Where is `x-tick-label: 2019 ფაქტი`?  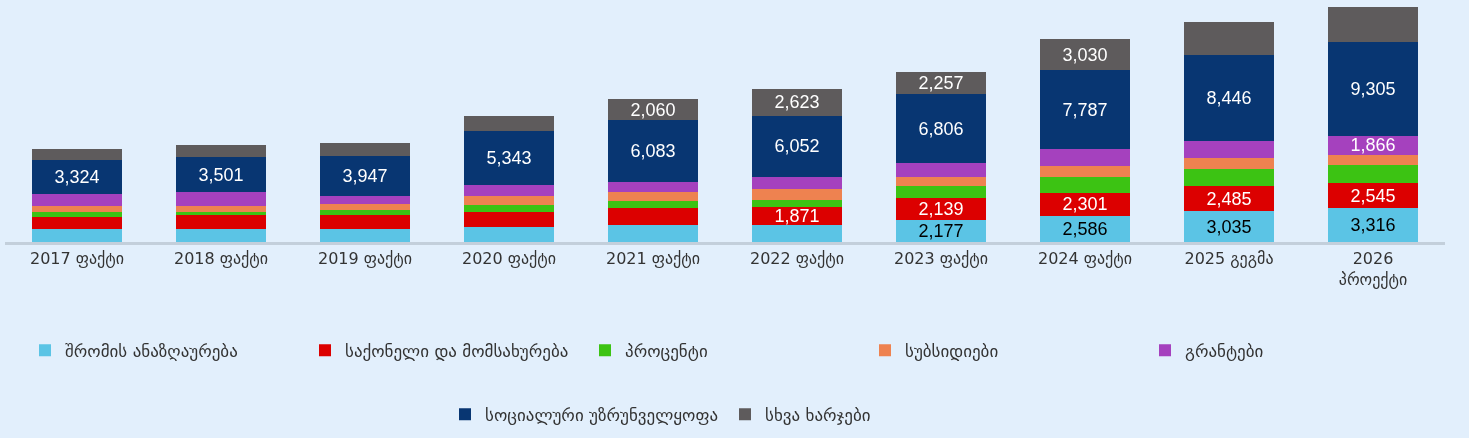
x-tick-label: 2019 ფაქტი is located at coordinates (365, 259).